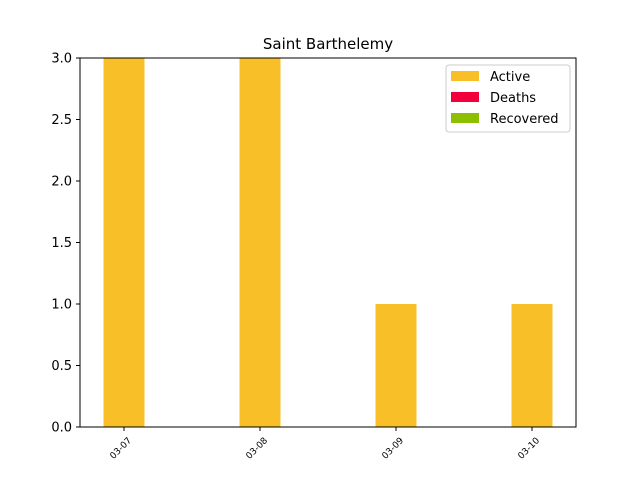 Image resolution: width=640 pixels, height=480 pixels. I want to click on y-tick-label: 0.0, so click(61, 428).